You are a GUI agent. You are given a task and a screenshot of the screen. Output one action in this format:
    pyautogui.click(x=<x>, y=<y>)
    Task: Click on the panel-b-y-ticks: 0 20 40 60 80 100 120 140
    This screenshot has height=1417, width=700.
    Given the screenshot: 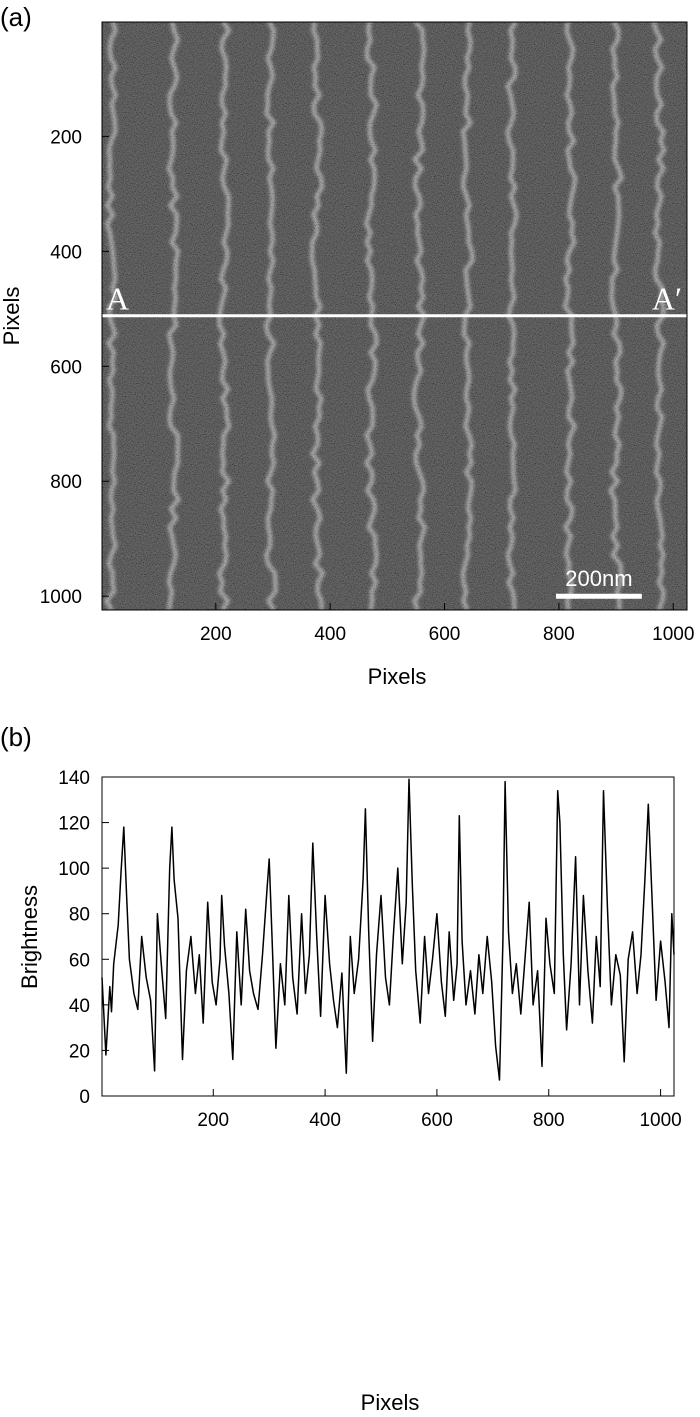 What is the action you would take?
    pyautogui.click(x=83, y=938)
    